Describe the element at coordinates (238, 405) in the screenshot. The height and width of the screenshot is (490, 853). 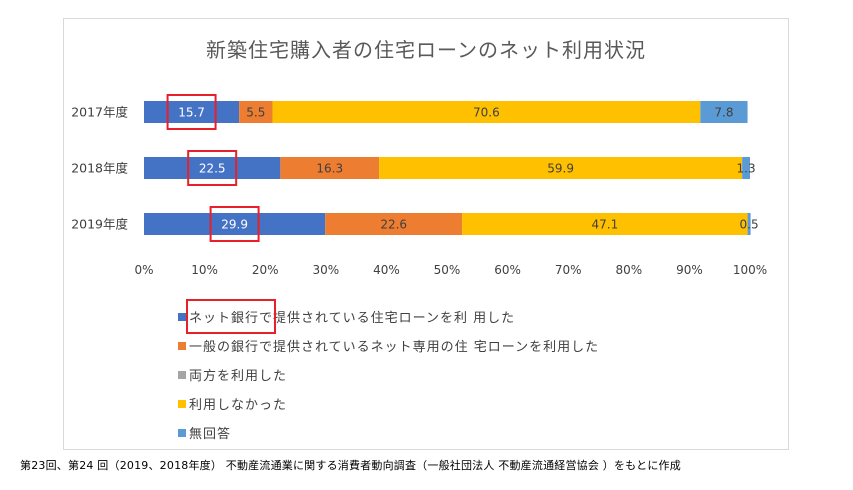
I see `legend-label-not-used: 利用しなかった` at that location.